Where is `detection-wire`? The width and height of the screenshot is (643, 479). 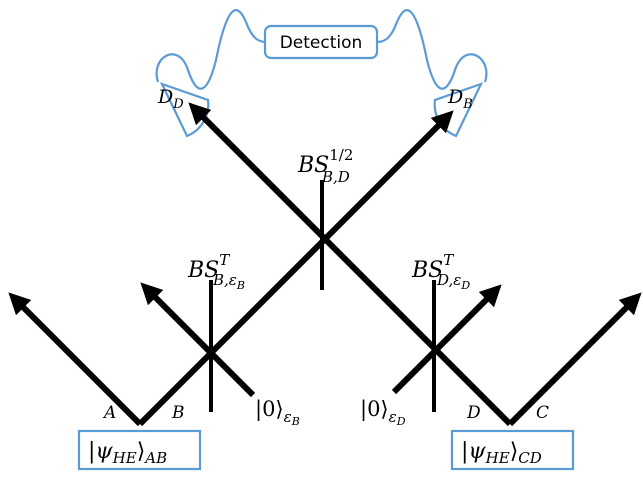
detection-wire is located at coordinates (321, 49).